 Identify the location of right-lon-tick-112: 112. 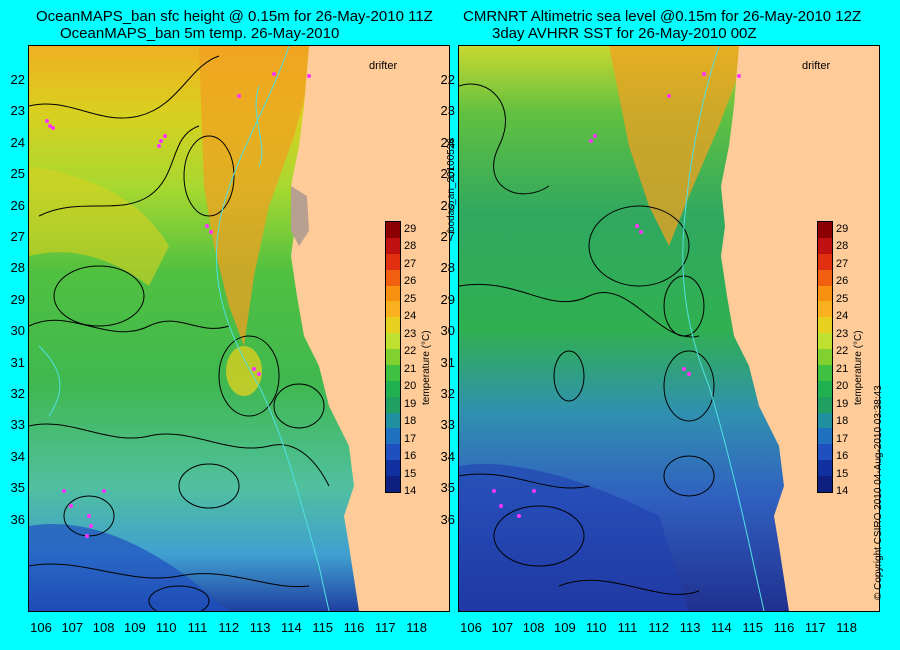
(659, 627).